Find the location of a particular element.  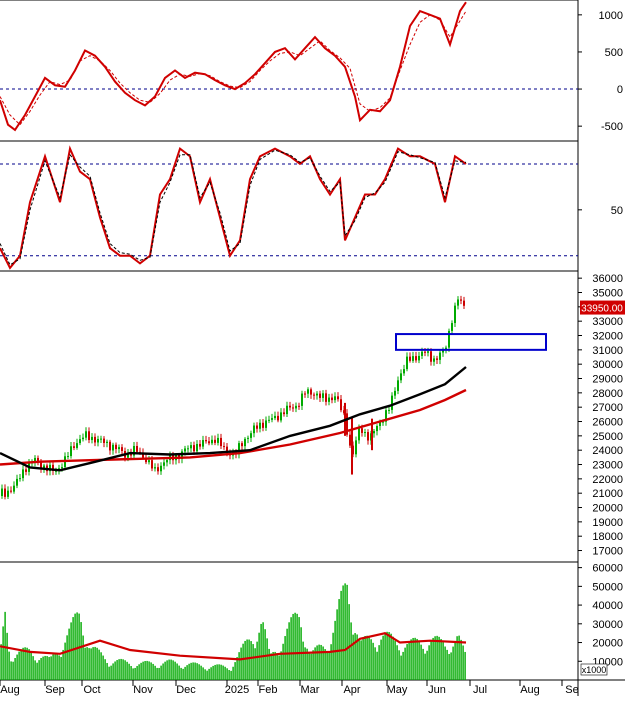

x-tick-label: Apr is located at coordinates (351, 690).